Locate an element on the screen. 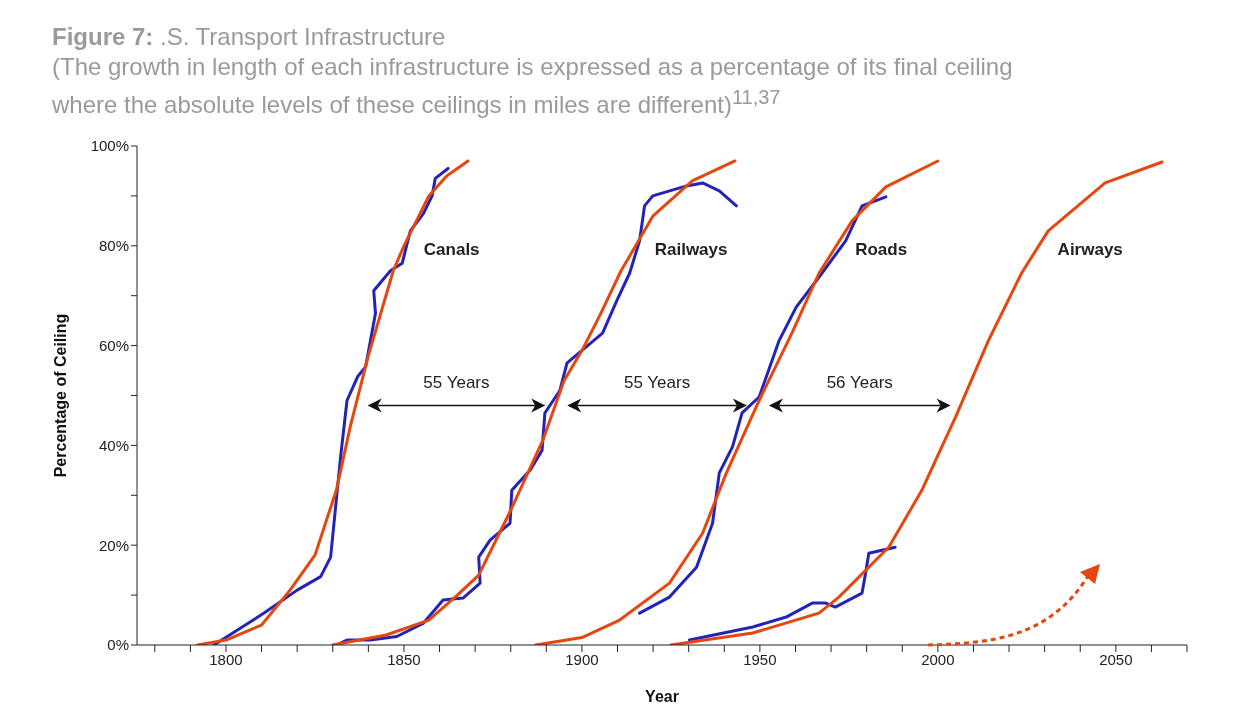 The height and width of the screenshot is (707, 1253). chart-title: Figure 7: .S. Transport Infrastructure is located at coordinates (249, 36).